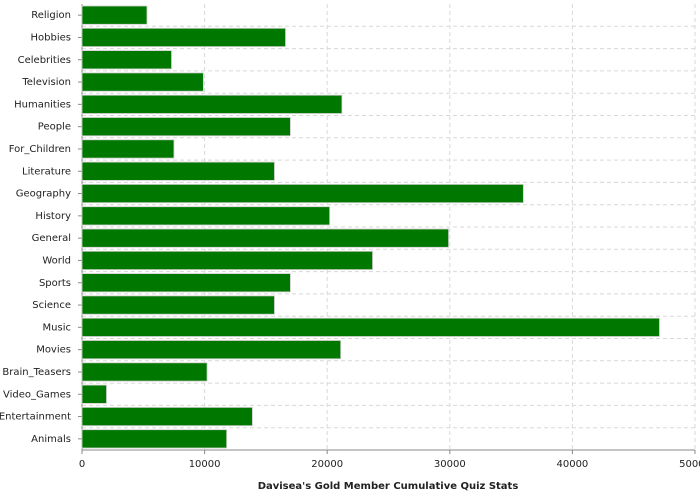  I want to click on x-tick-label: 40000, so click(572, 464).